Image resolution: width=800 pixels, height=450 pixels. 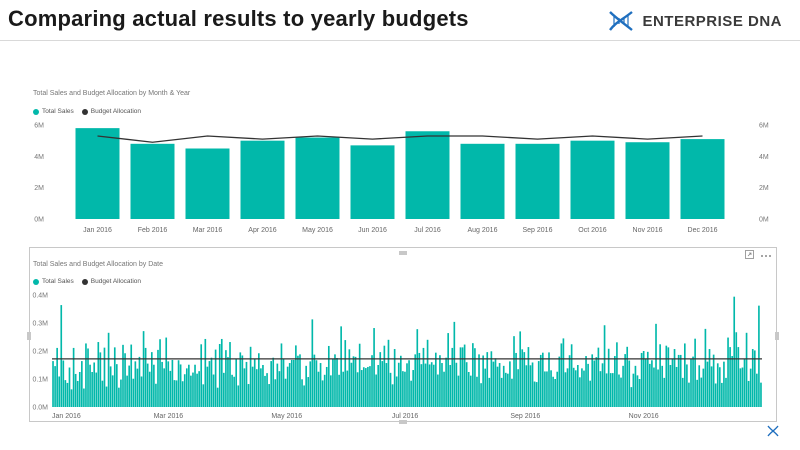 I want to click on resize-handle-right, so click(x=777, y=336).